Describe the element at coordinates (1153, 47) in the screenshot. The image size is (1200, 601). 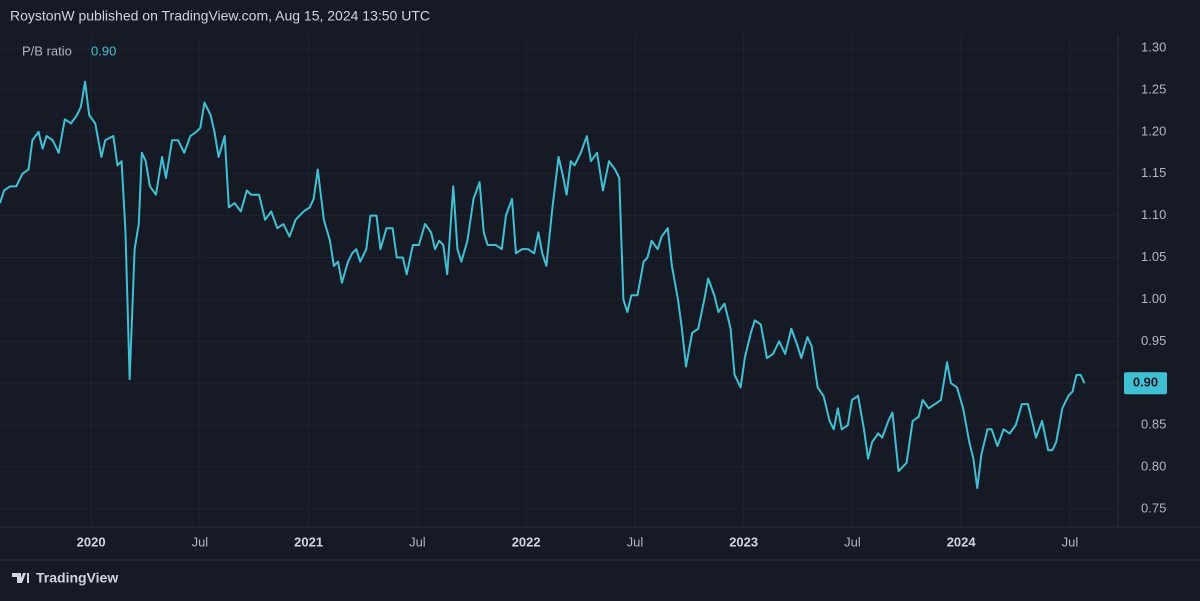
I see `y-tick-label: 1.30` at that location.